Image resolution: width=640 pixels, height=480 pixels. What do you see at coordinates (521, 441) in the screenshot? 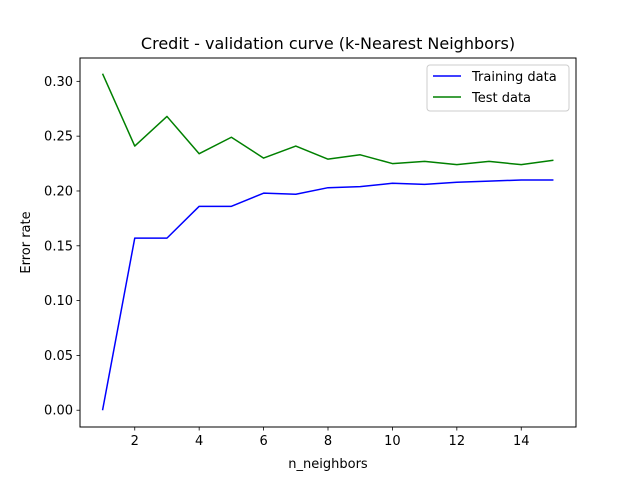
I see `x-tick-label: 14` at bounding box center [521, 441].